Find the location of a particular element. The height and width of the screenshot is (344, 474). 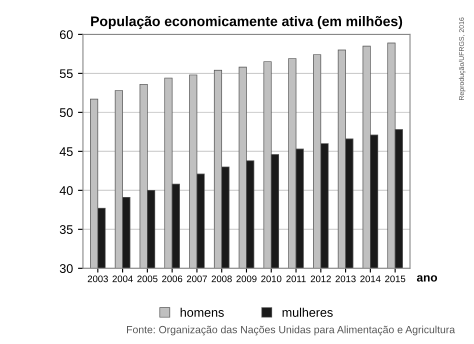

legend-label: mulheres is located at coordinates (307, 312).